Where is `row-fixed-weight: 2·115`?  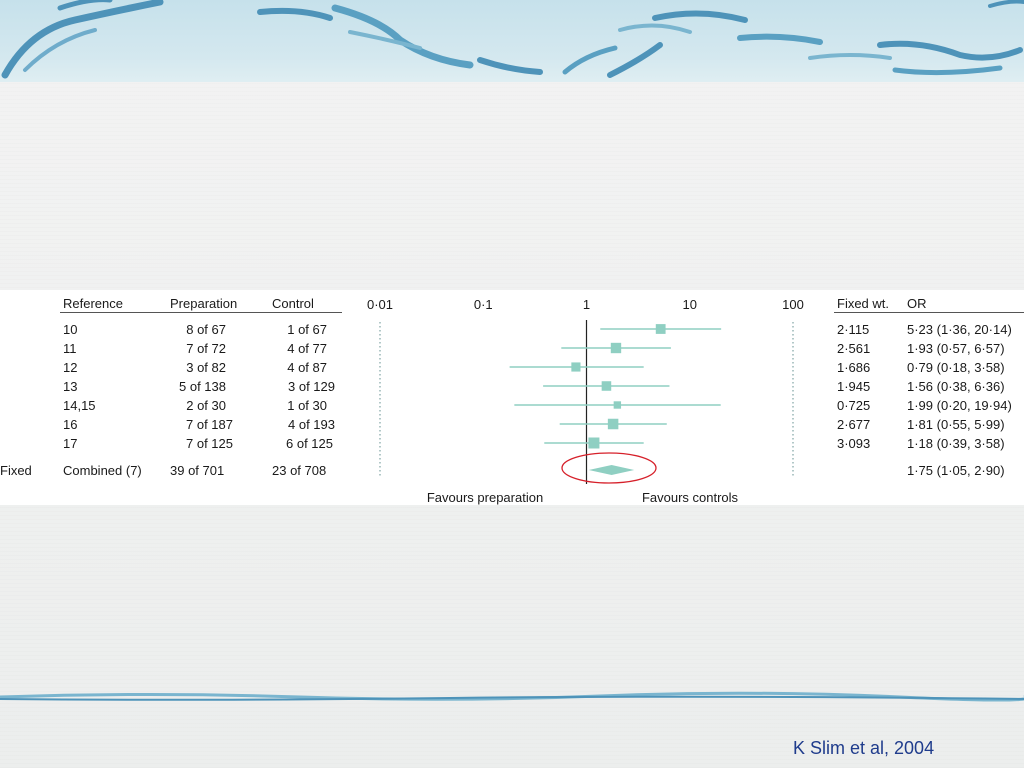 row-fixed-weight: 2·115 is located at coordinates (853, 329).